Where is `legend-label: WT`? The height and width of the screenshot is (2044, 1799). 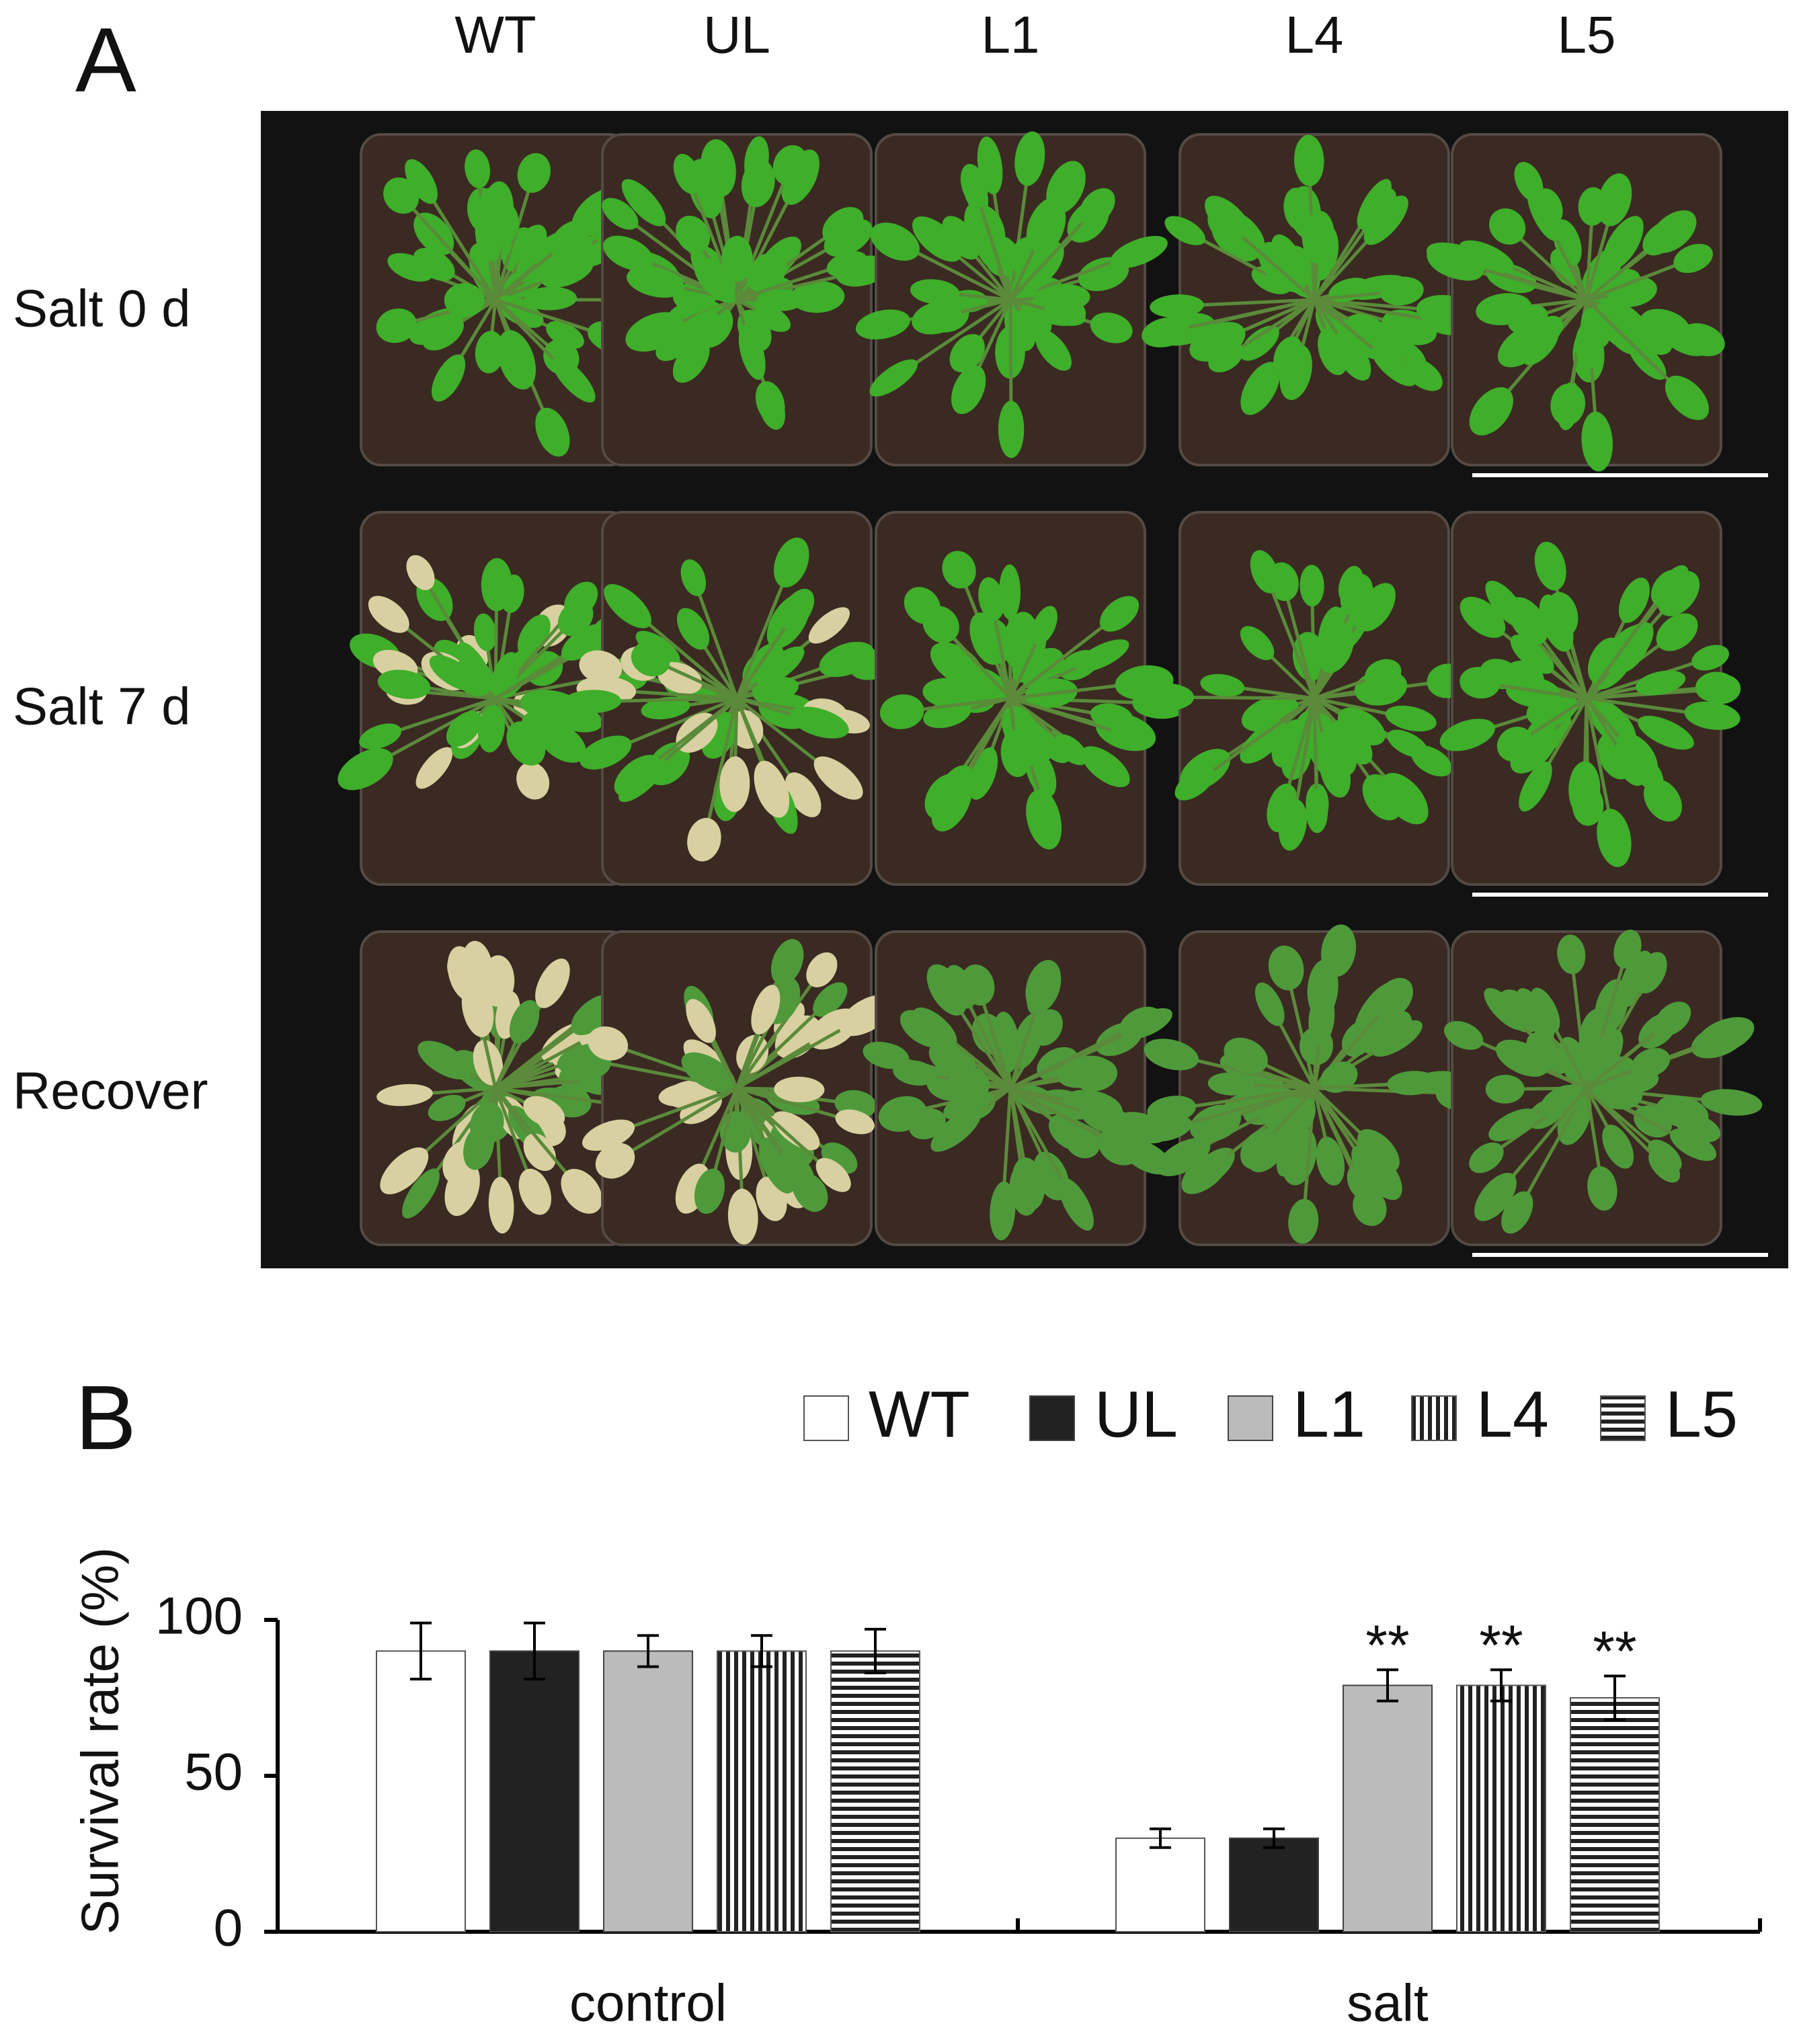 legend-label: WT is located at coordinates (920, 1414).